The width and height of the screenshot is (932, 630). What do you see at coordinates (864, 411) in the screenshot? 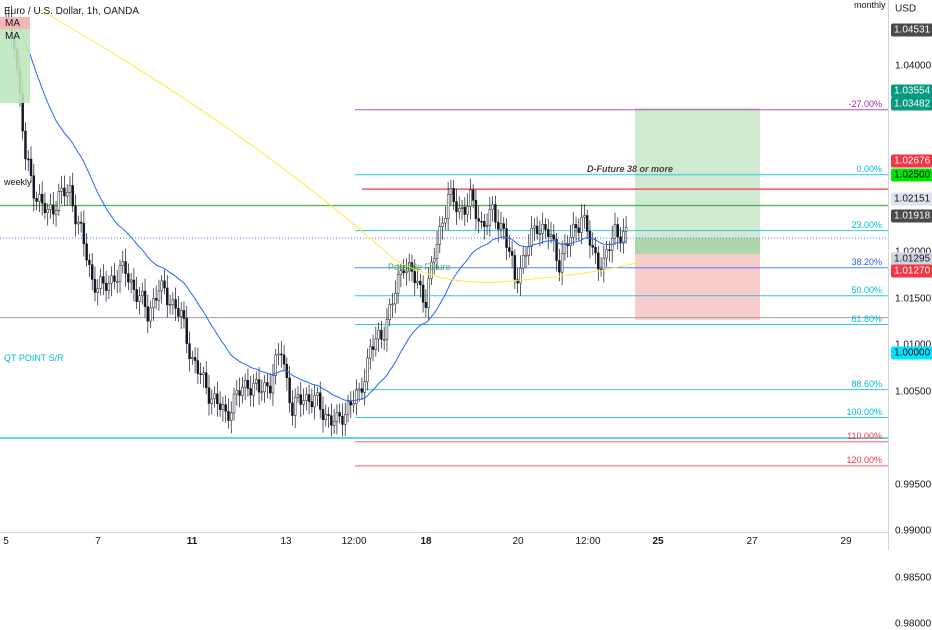
I see `fib-label-7: 100.00%` at bounding box center [864, 411].